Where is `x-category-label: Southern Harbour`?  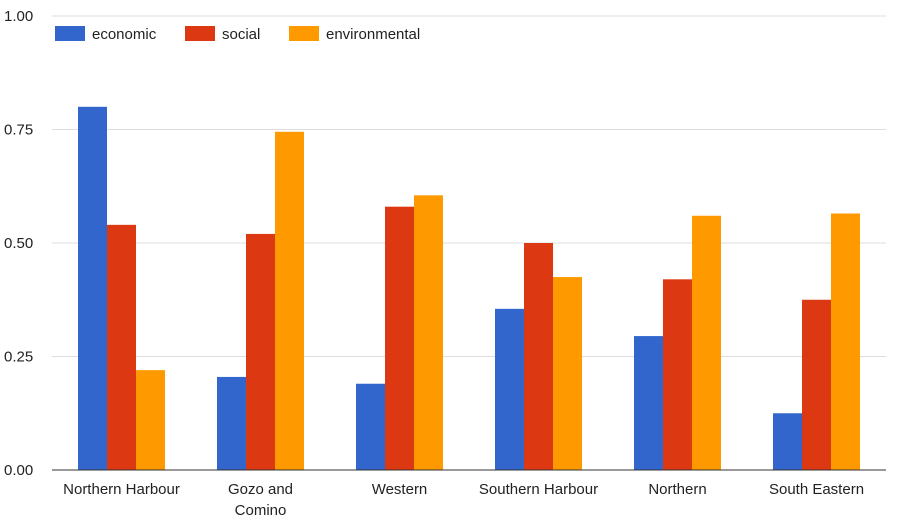 x-category-label: Southern Harbour is located at coordinates (538, 489).